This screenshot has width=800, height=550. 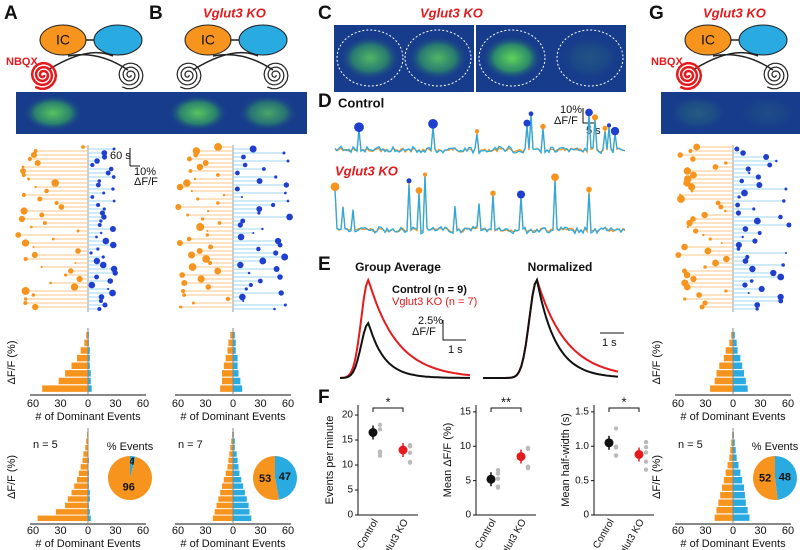 I want to click on pie-label: 48, so click(x=785, y=477).